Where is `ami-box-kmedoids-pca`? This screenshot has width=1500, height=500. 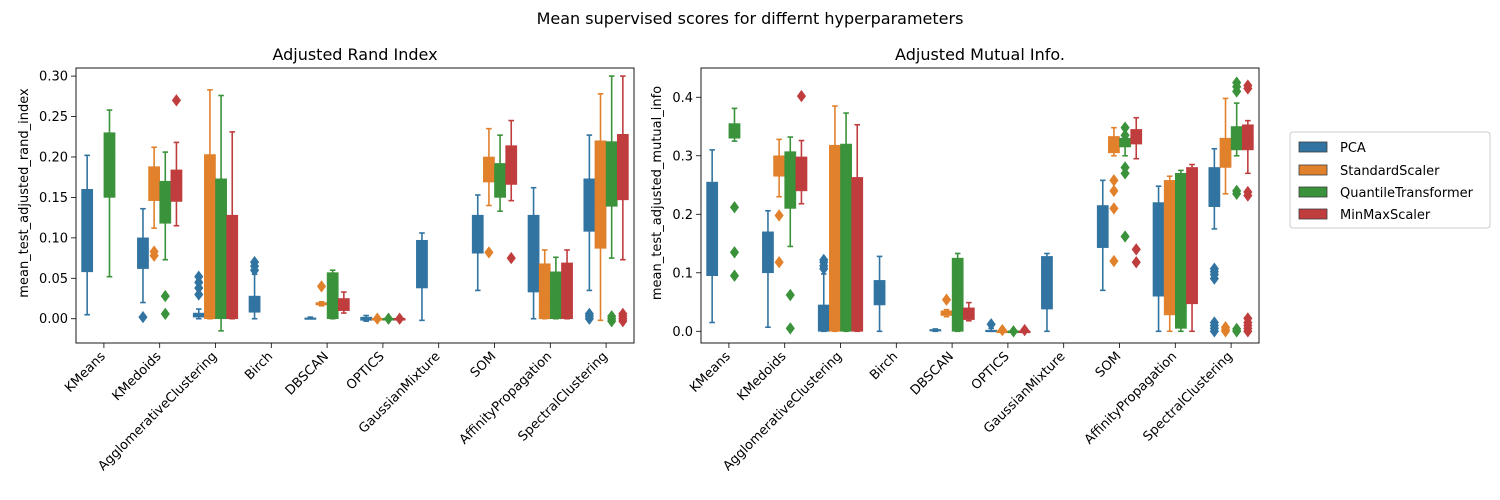
ami-box-kmedoids-pca is located at coordinates (768, 269).